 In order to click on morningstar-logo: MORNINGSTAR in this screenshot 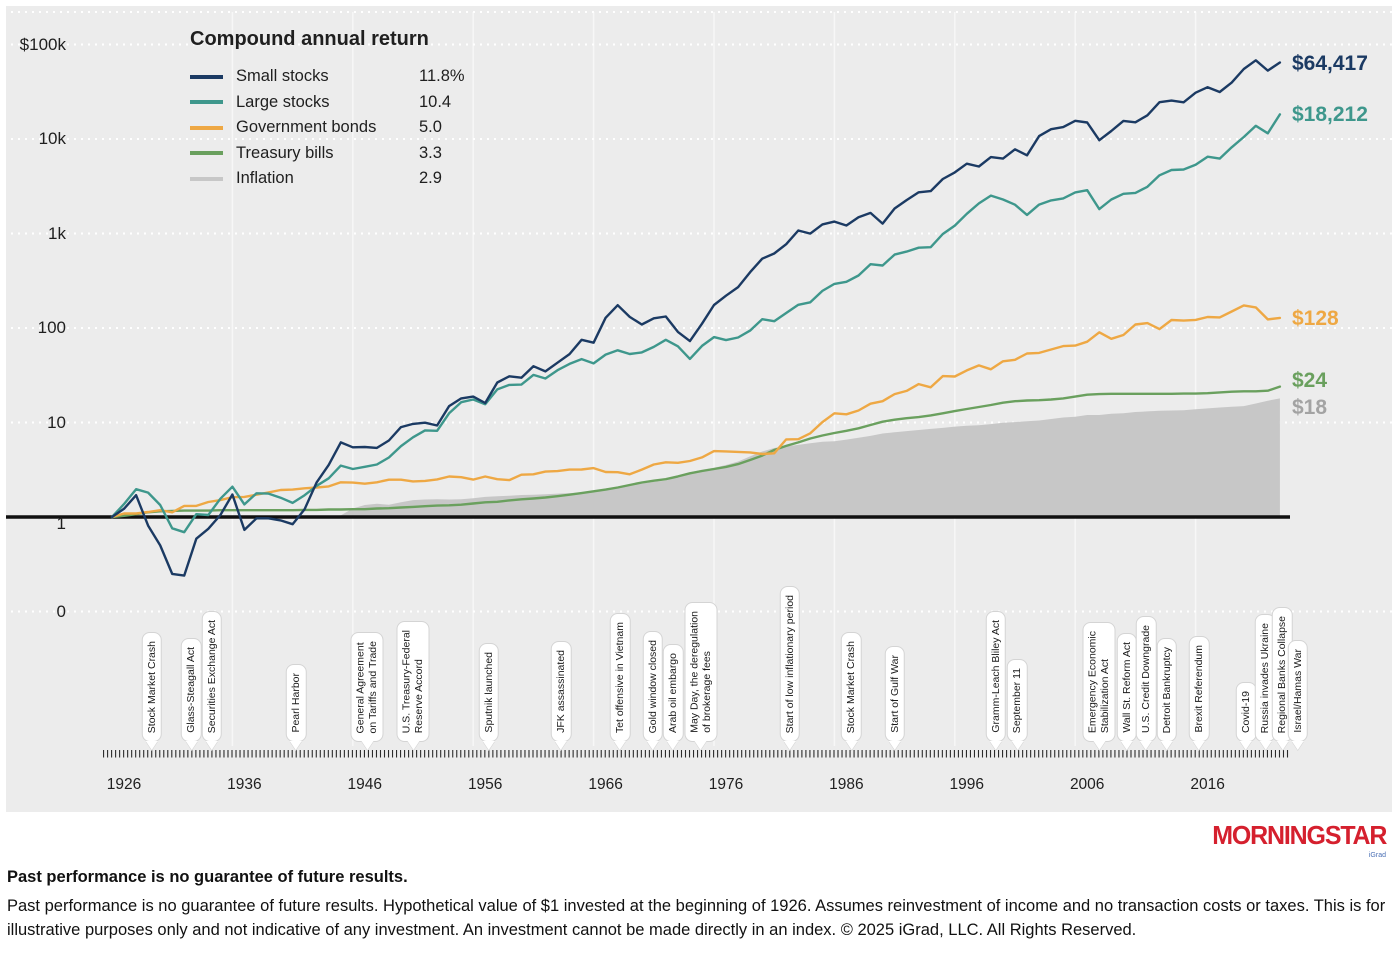, I will do `click(1299, 835)`.